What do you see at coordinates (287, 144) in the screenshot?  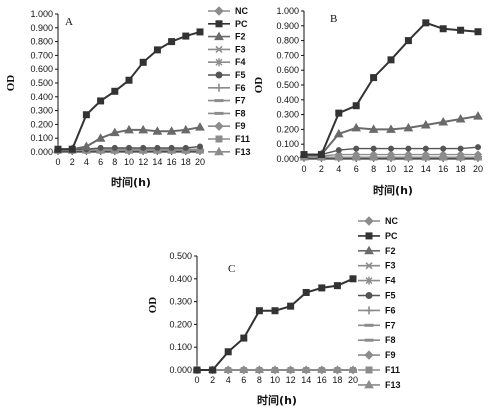 I see `y-tick-label: 0.100` at bounding box center [287, 144].